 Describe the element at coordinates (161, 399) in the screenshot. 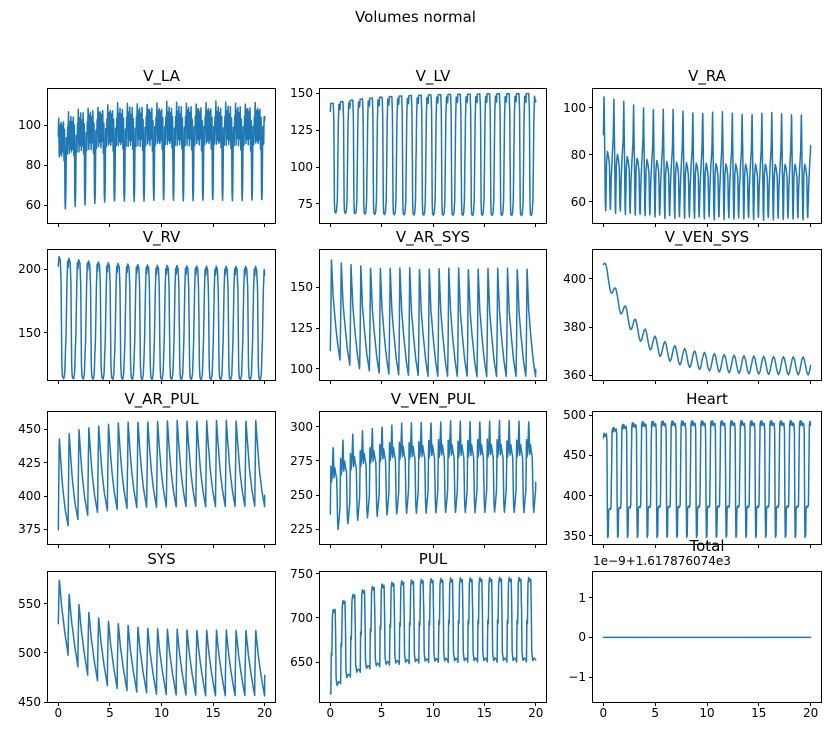

I see `subplot-title: V_AR_PUL` at that location.